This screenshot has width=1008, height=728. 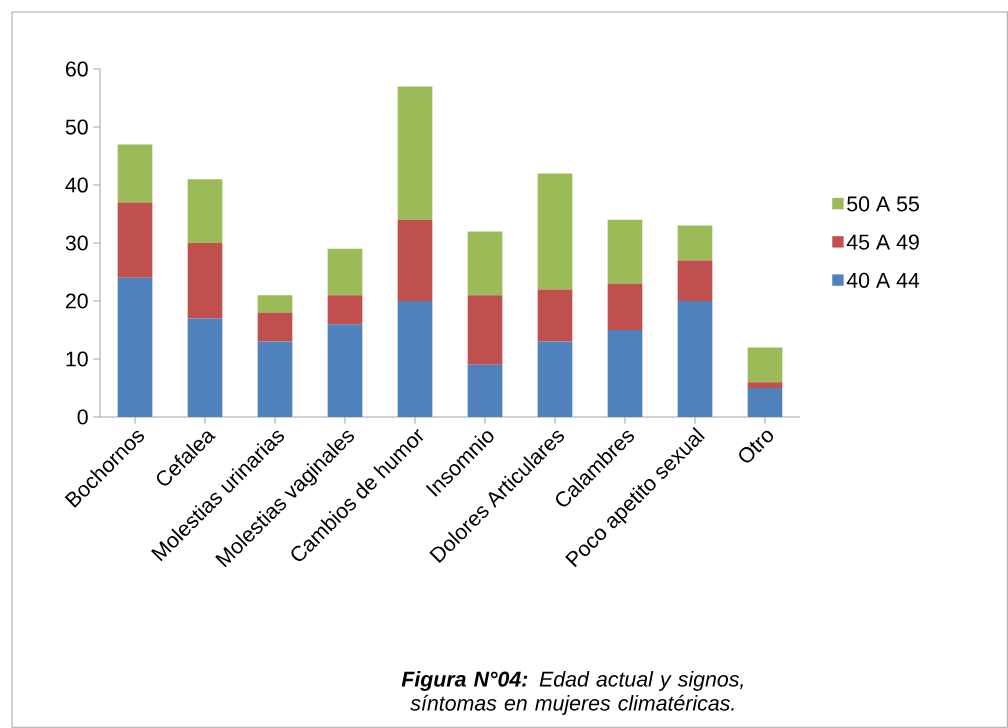 What do you see at coordinates (76, 127) in the screenshot?
I see `y-tick-label: 50` at bounding box center [76, 127].